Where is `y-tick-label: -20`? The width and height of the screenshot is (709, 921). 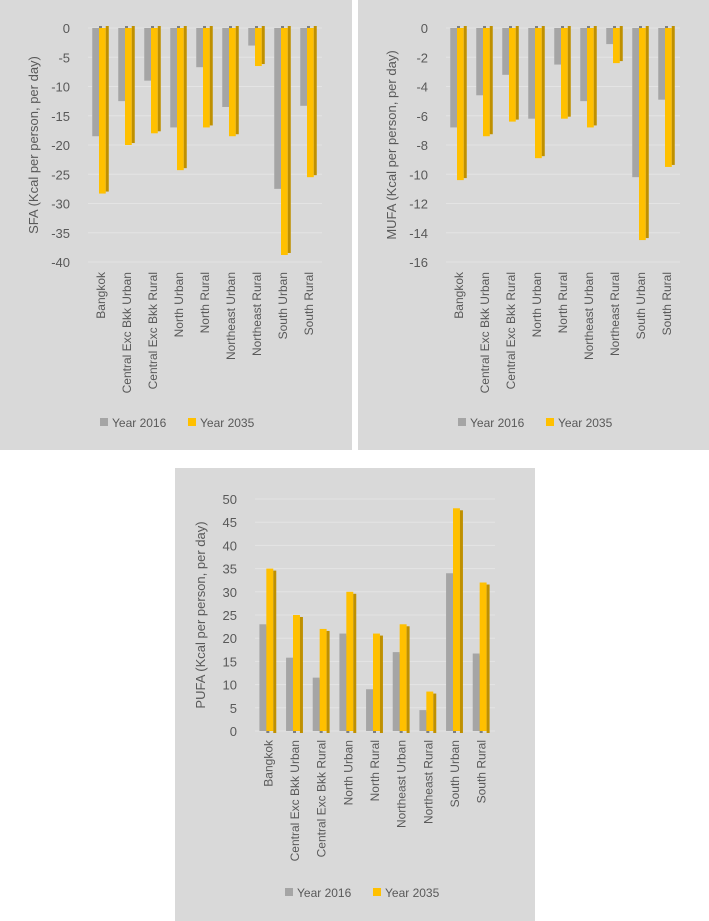 y-tick-label: -20 is located at coordinates (60, 145).